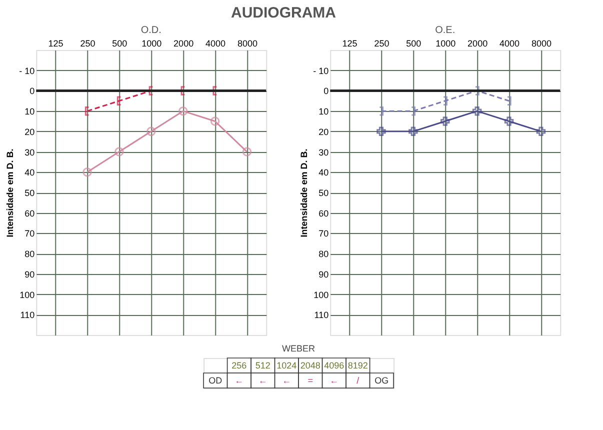 Image resolution: width=603 pixels, height=430 pixels. I want to click on chart-title: O.E., so click(445, 30).